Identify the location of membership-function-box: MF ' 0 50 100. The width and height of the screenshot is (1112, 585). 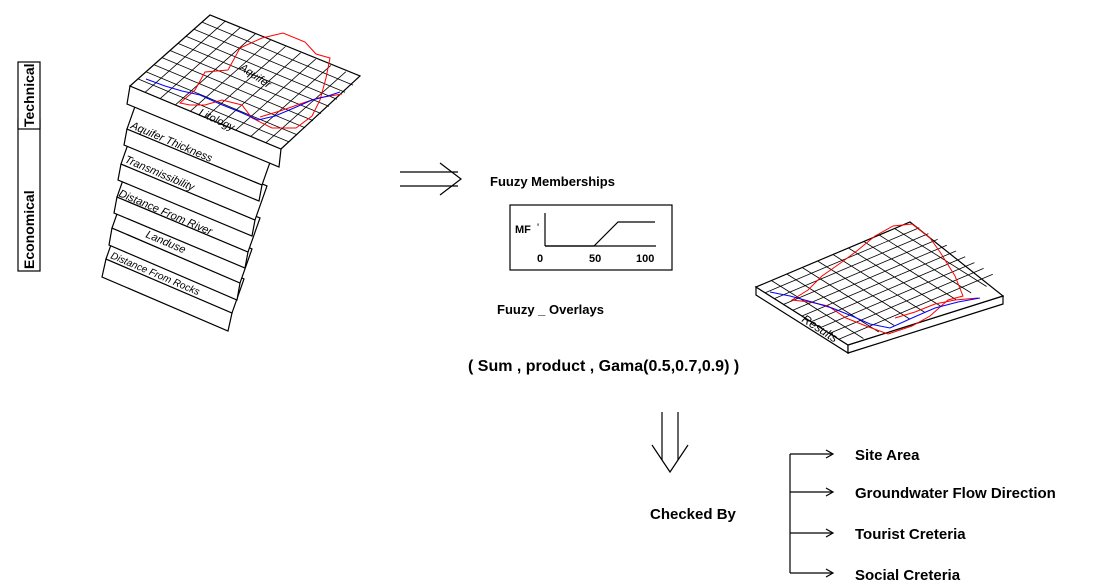
(591, 237).